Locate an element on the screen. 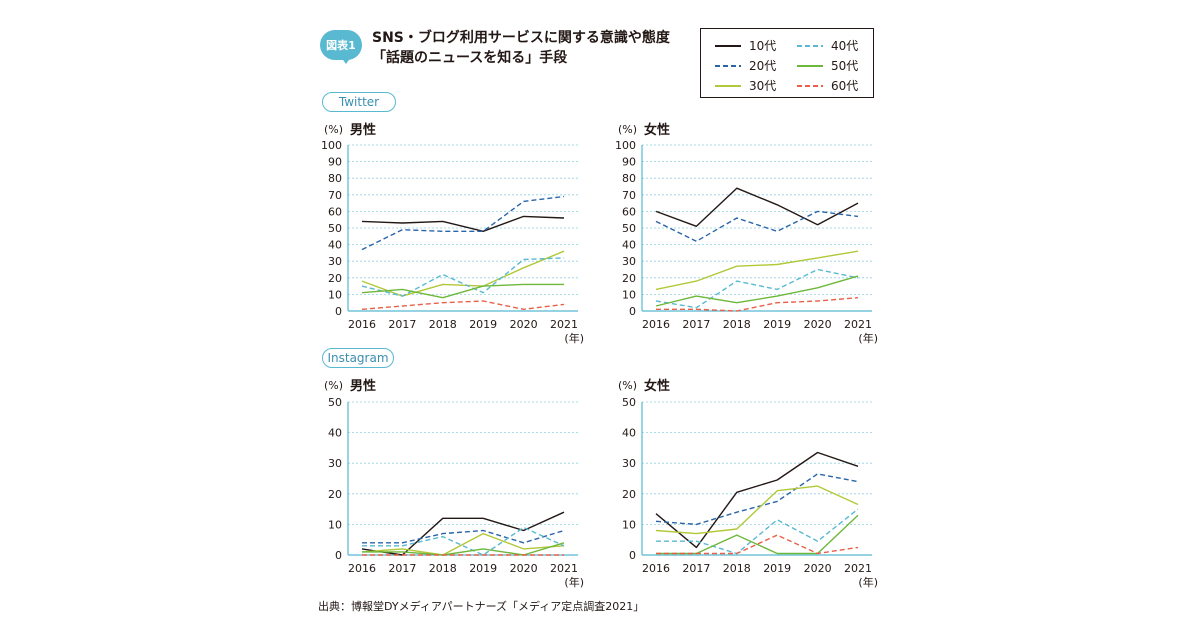  panel1-series-20s is located at coordinates (463, 223).